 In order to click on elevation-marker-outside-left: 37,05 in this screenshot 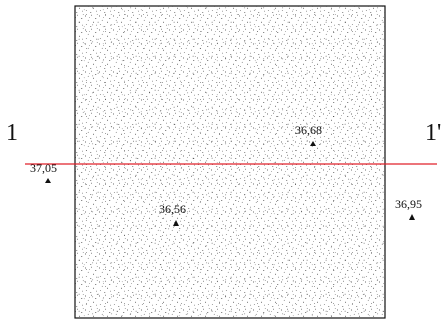, I will do `click(43, 172)`.